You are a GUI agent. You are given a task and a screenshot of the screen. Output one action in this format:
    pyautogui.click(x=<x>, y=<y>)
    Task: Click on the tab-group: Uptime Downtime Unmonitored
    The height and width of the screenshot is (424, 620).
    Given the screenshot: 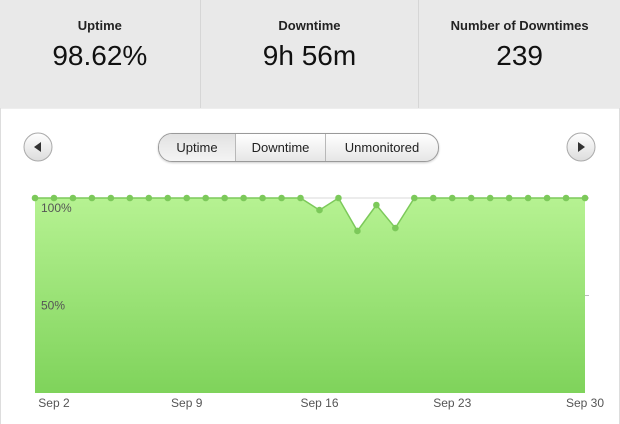 What is the action you would take?
    pyautogui.click(x=298, y=147)
    